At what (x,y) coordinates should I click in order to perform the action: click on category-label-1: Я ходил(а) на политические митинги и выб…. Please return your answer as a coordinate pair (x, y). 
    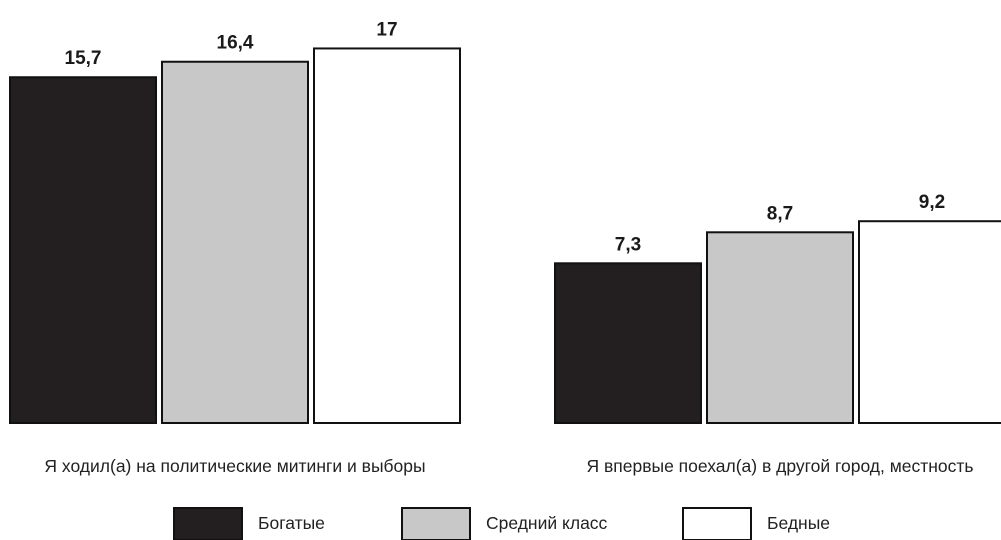
    Looking at the image, I should click on (234, 466).